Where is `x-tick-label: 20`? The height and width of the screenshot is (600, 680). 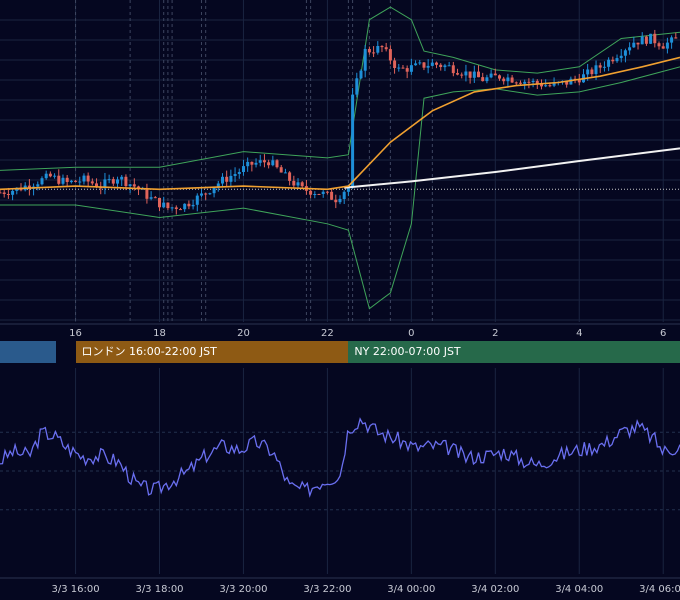 x-tick-label: 20 is located at coordinates (243, 333).